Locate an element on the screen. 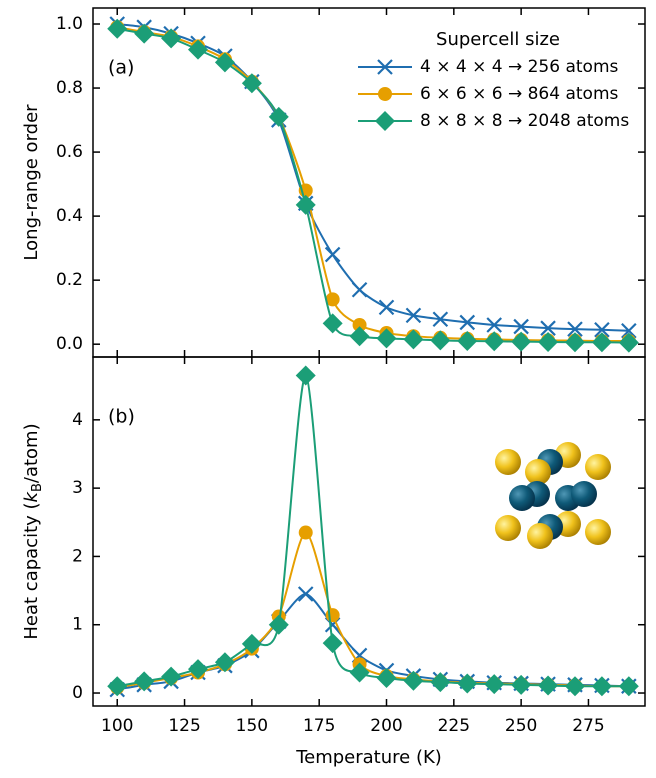 The width and height of the screenshot is (656, 778). x-axis-label: Temperature (K) is located at coordinates (368, 757).